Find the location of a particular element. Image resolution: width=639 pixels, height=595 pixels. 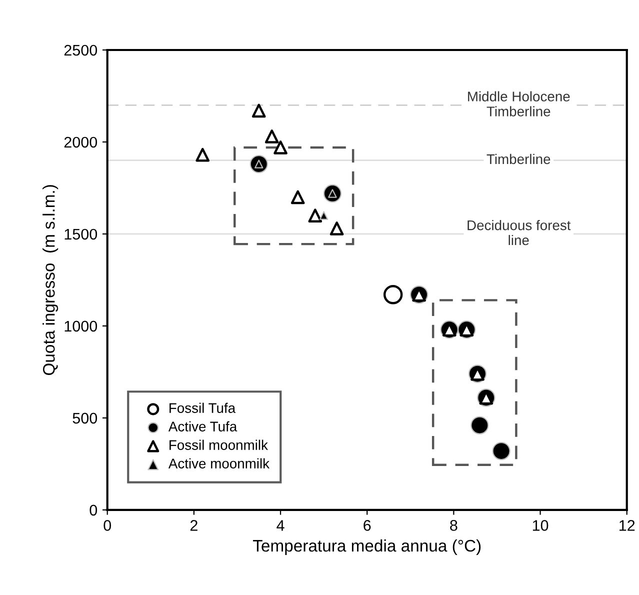

y-tick-label: 2000 is located at coordinates (81, 142).